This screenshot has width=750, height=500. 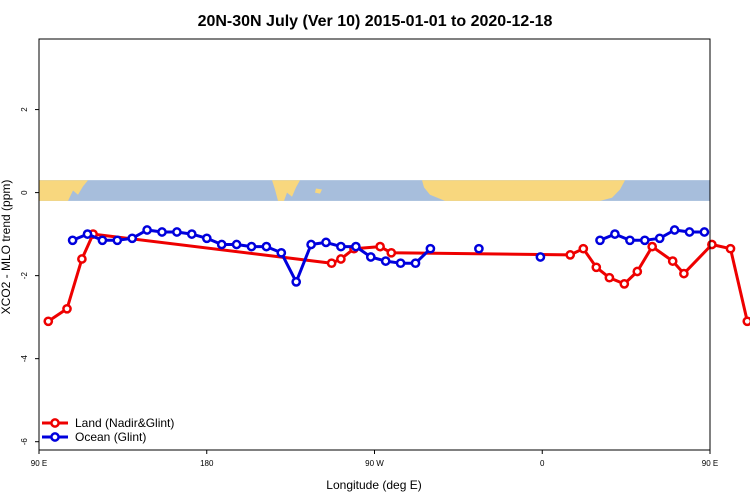 I want to click on series-line, so click(x=252, y=256).